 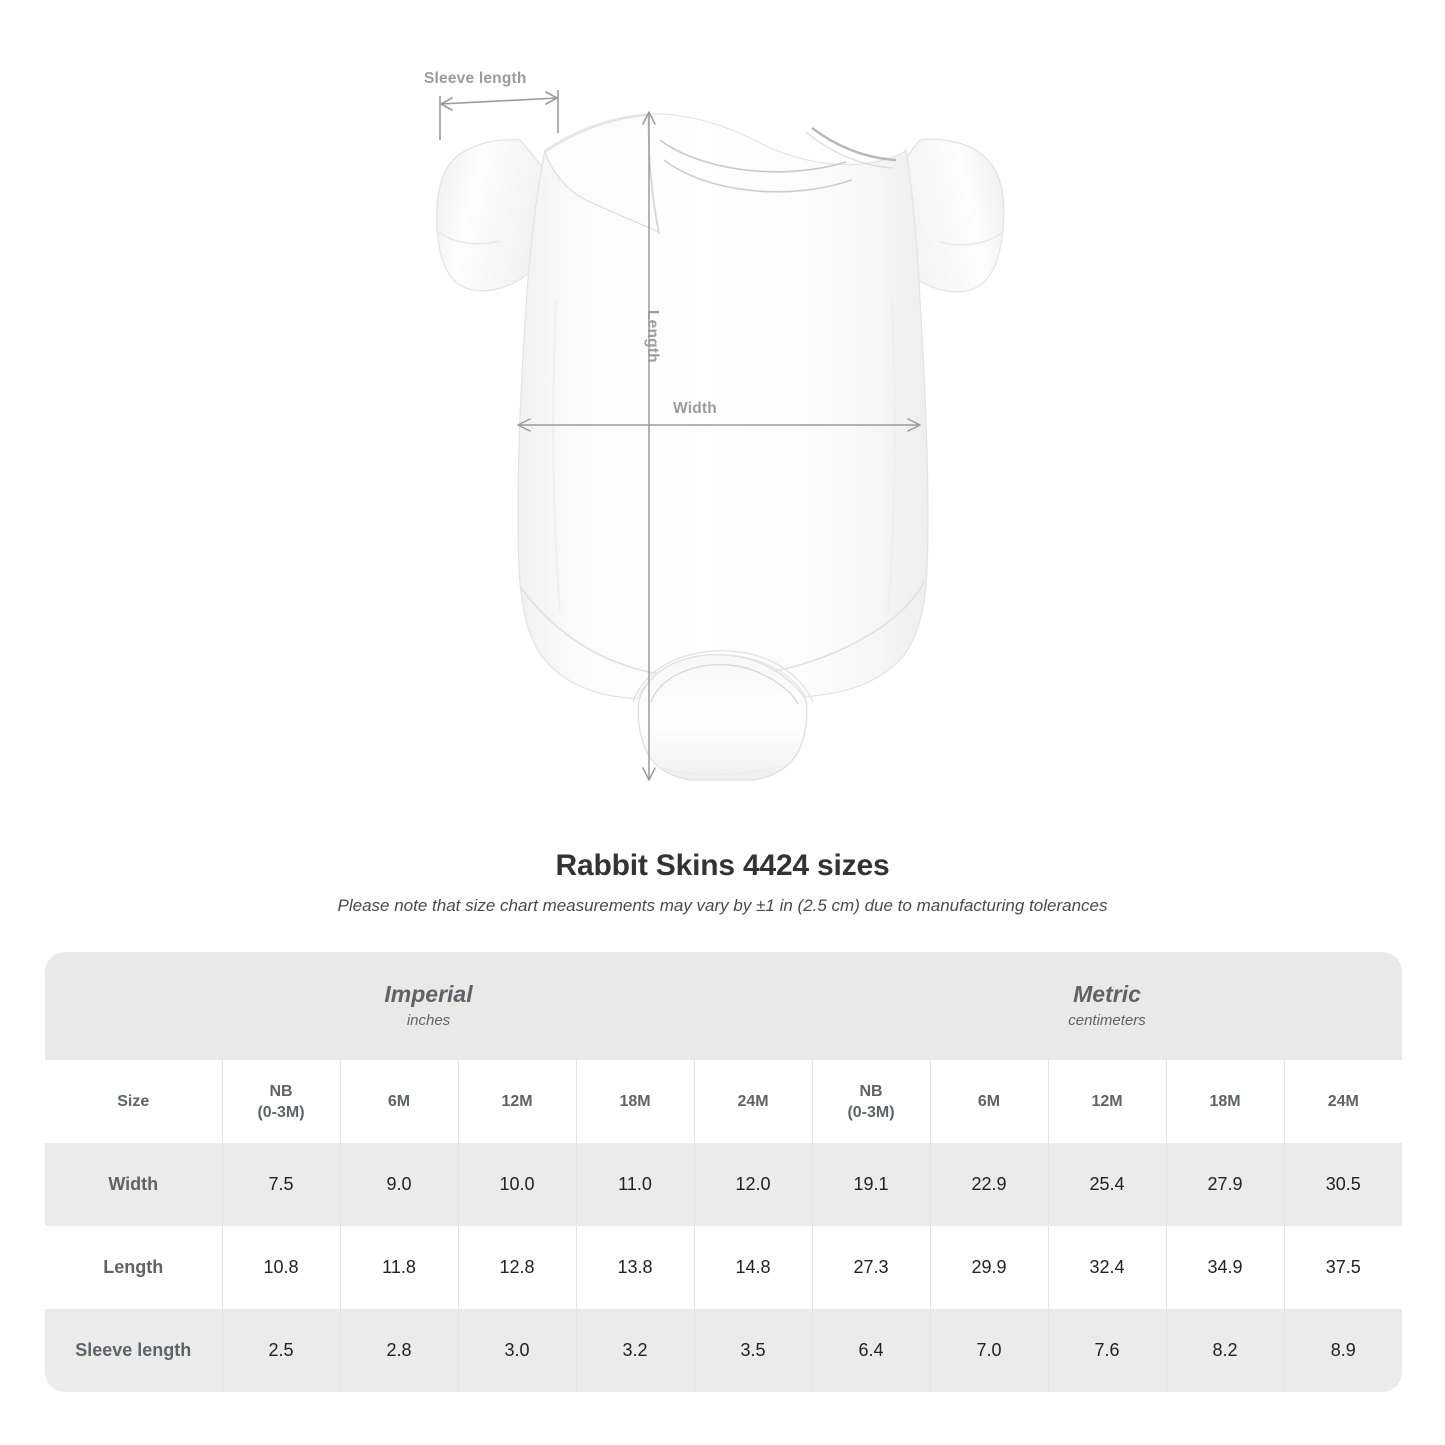 I want to click on unit-cell-metric: Metric centimeters, so click(x=1107, y=1006).